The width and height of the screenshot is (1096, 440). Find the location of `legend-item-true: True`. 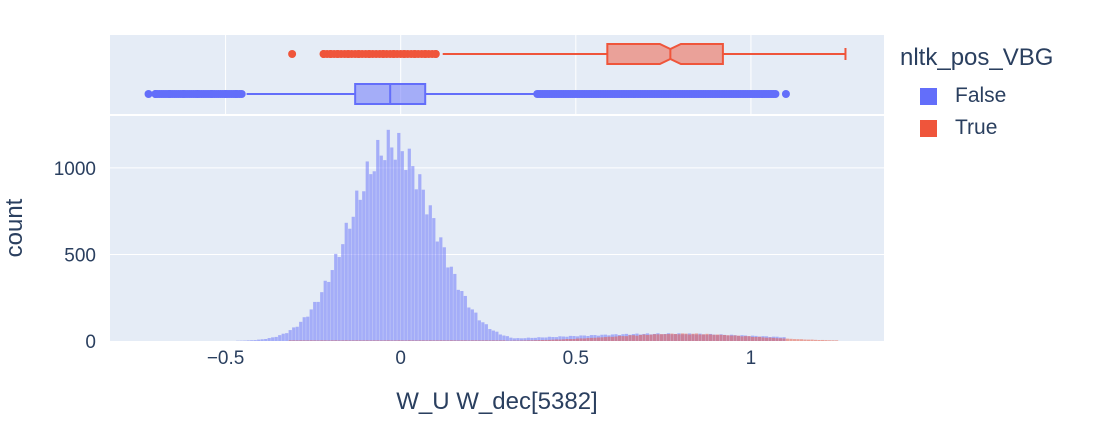

legend-item-true: True is located at coordinates (976, 128).